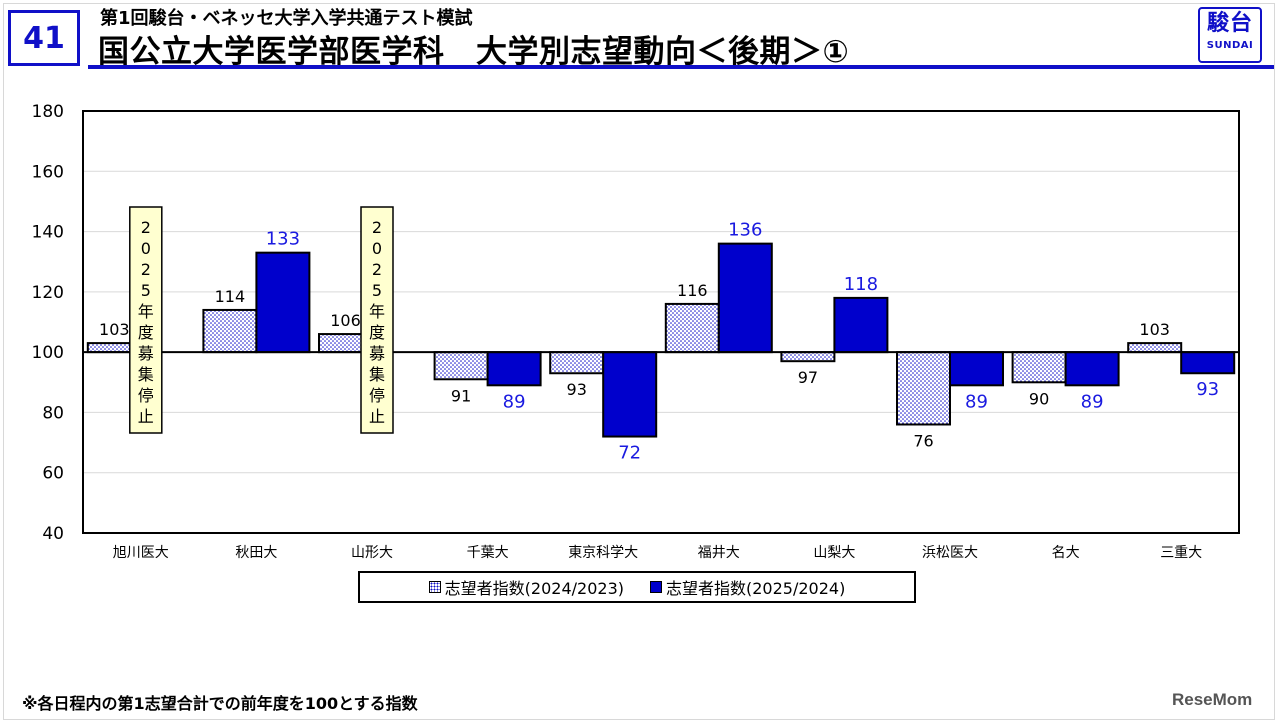  What do you see at coordinates (923, 440) in the screenshot?
I see `data-label: 76` at bounding box center [923, 440].